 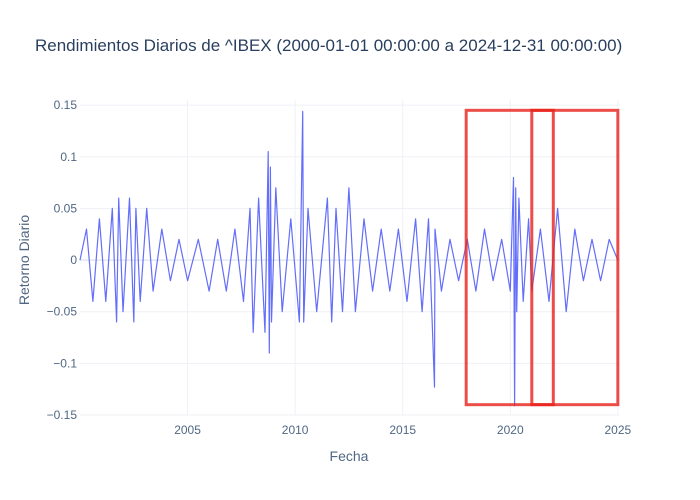 I want to click on x-tick-label: 2005, so click(x=187, y=430).